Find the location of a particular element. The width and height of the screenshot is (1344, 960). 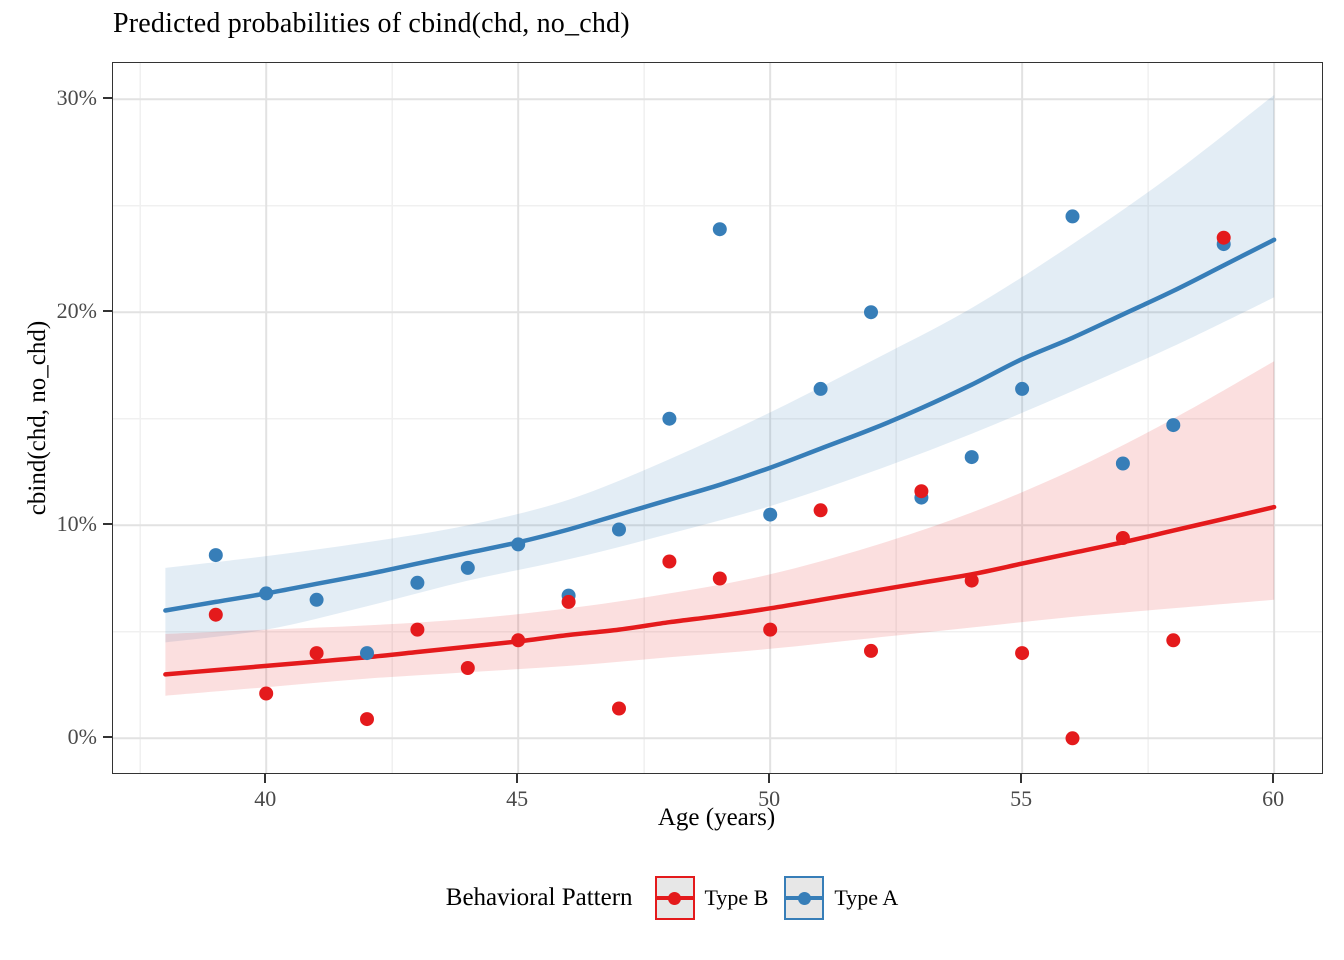

x-tick-label: 40 is located at coordinates (265, 798).